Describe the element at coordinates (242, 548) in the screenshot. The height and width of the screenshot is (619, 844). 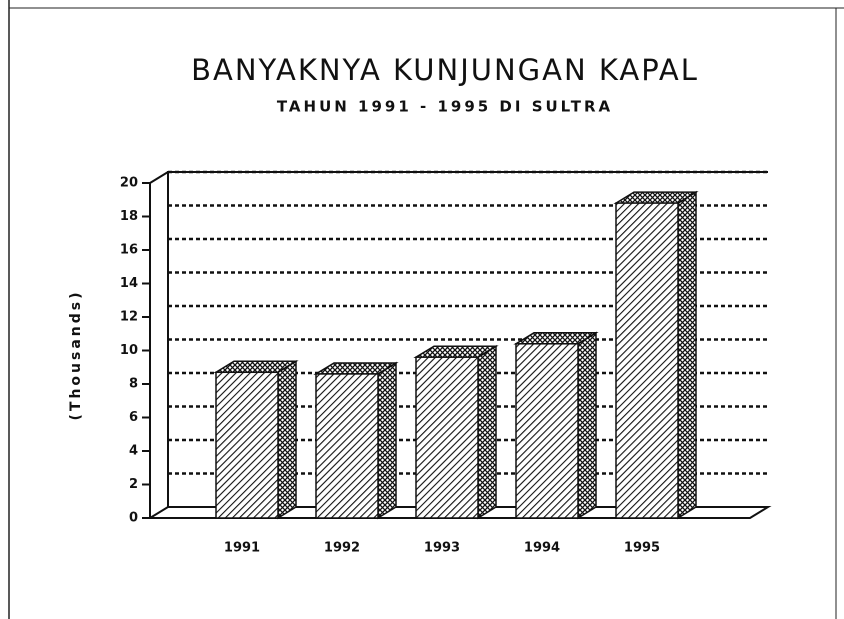
I see `x-tick-label: 1991` at that location.